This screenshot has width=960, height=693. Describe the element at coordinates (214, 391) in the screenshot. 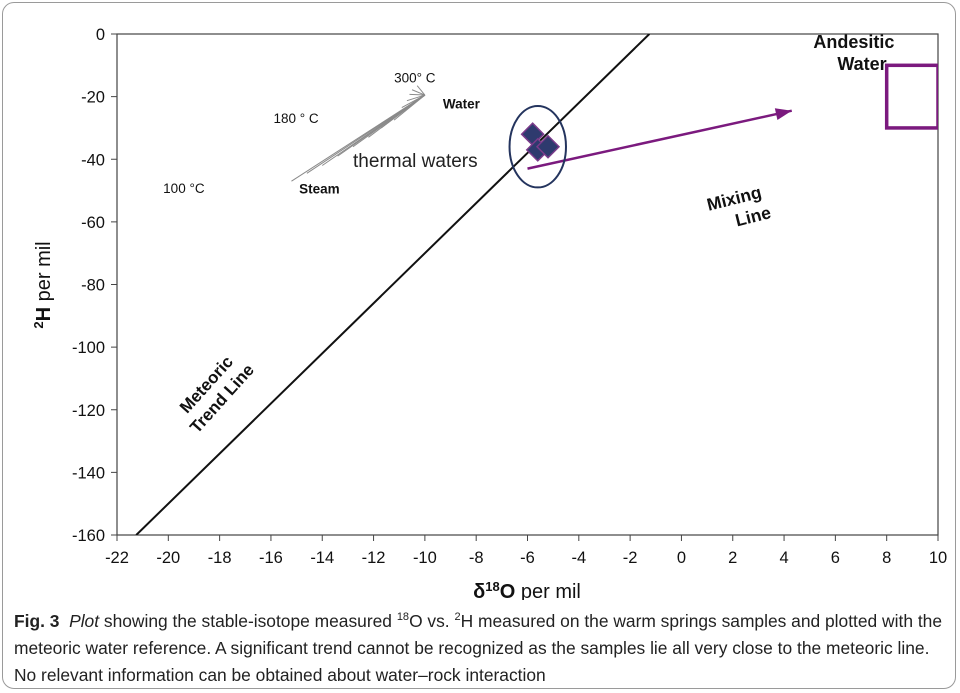

I see `meteoric-line-label: MeteoricTrend Line` at that location.